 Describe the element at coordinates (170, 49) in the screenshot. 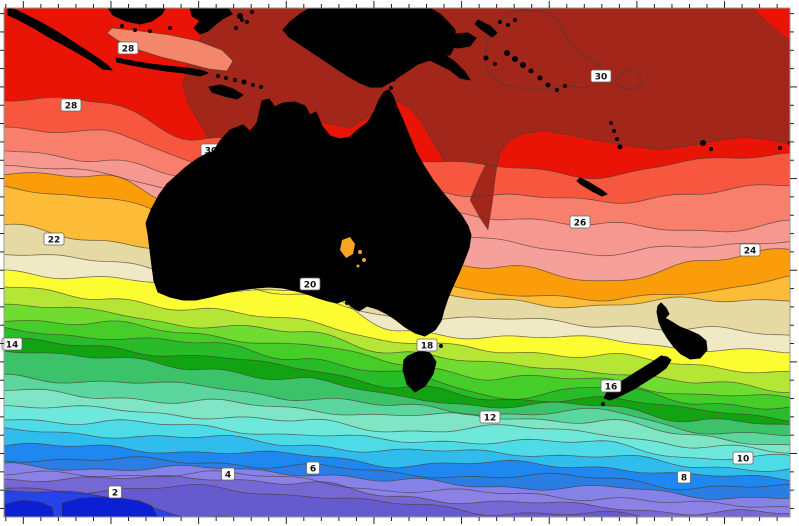

I see `java-sea-band-patch` at that location.